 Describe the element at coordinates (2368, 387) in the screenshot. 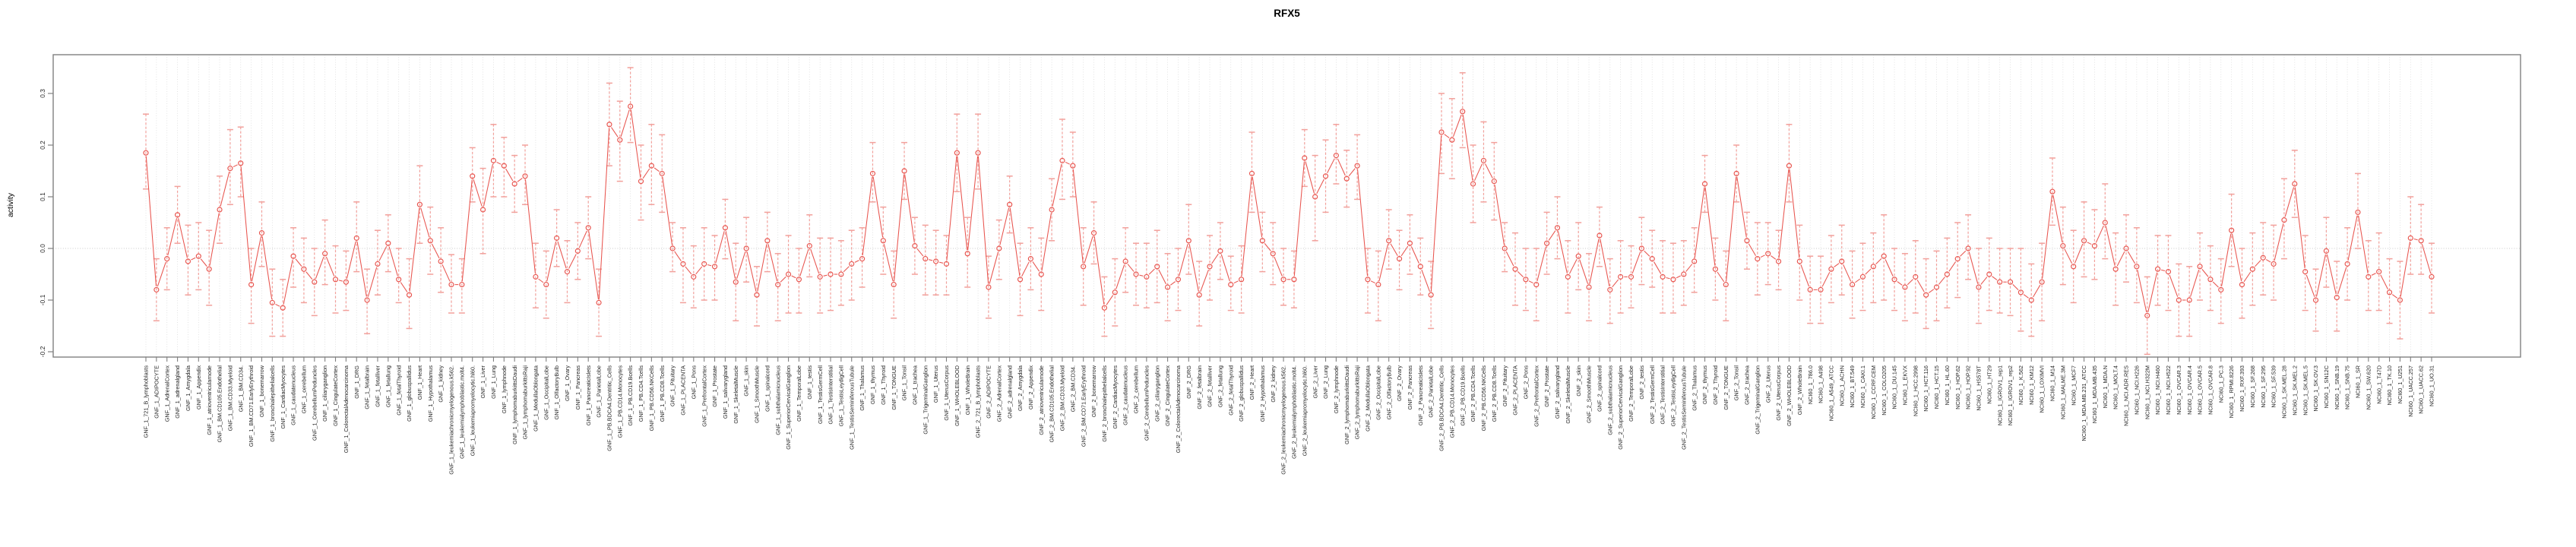

I see `x-tick-label: NCI60_1_SW.620` at that location.